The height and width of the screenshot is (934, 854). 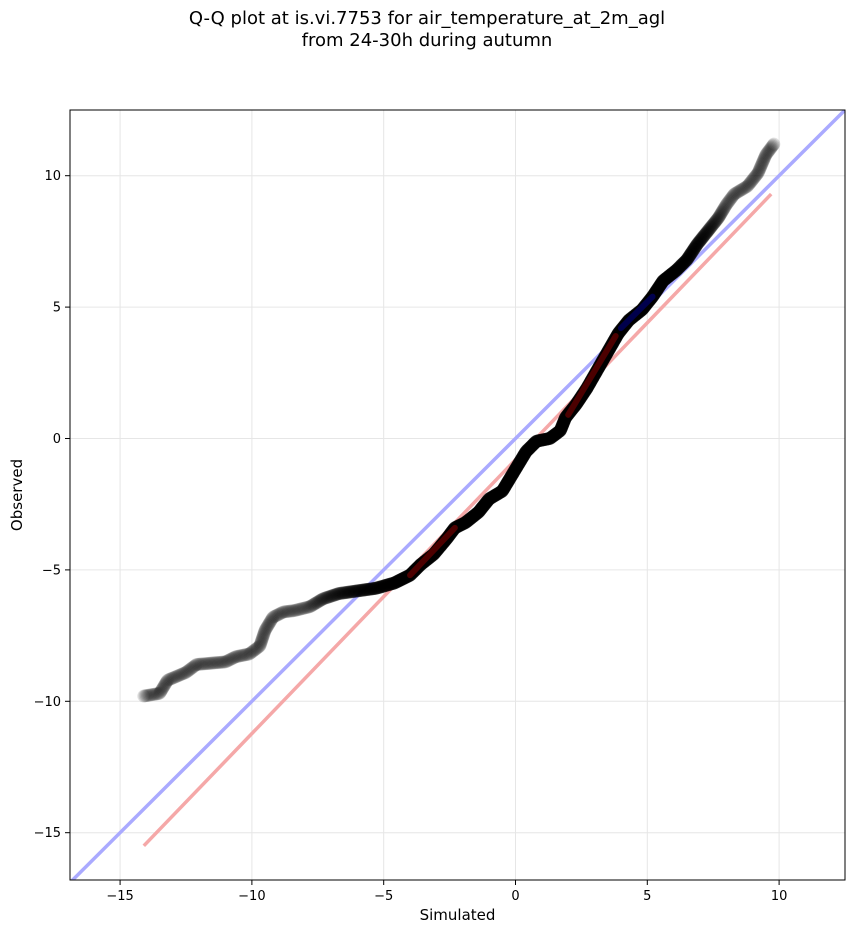 I want to click on y-tick-label-5: 10, so click(x=52, y=176).